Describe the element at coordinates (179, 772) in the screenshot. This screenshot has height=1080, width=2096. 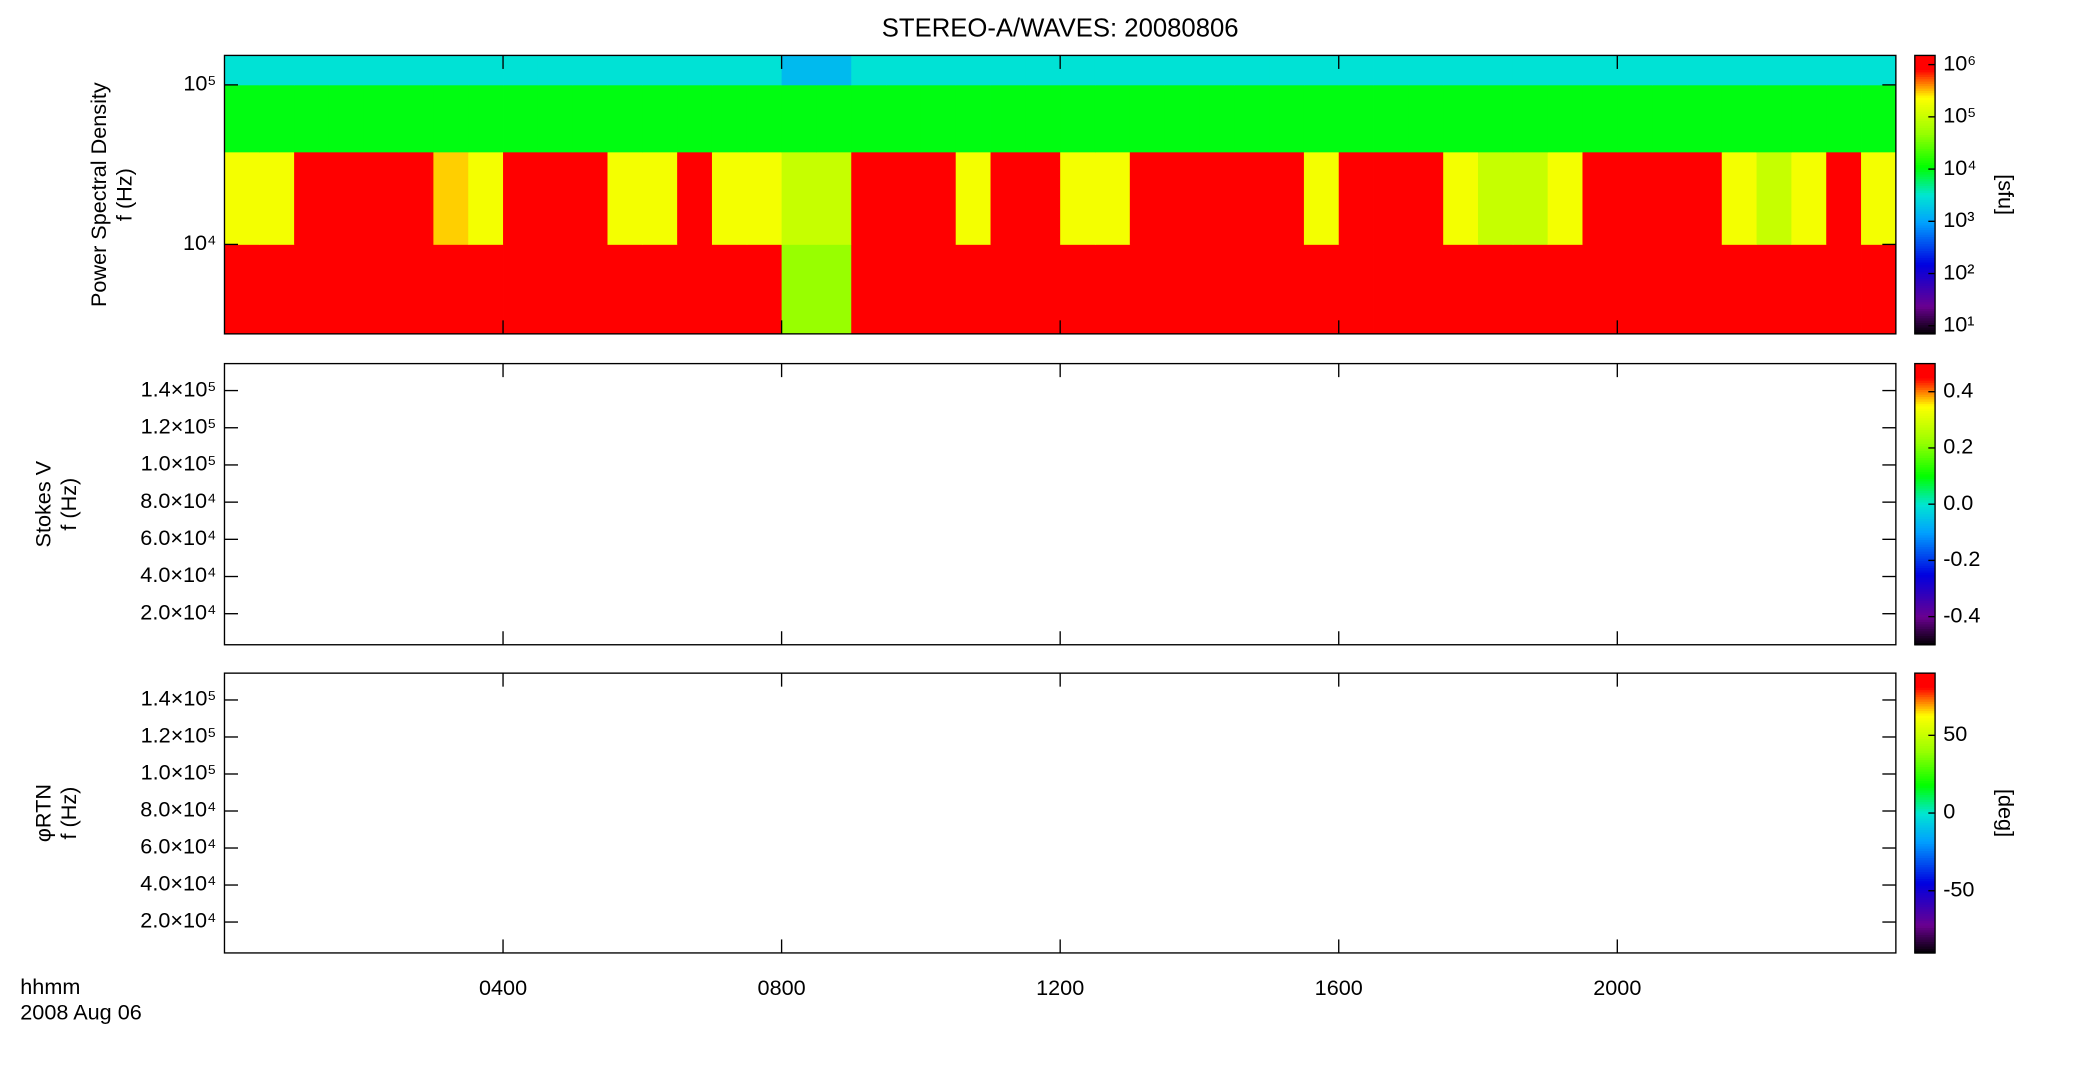
I see `y-tick-label: 1.0×10⁵` at that location.